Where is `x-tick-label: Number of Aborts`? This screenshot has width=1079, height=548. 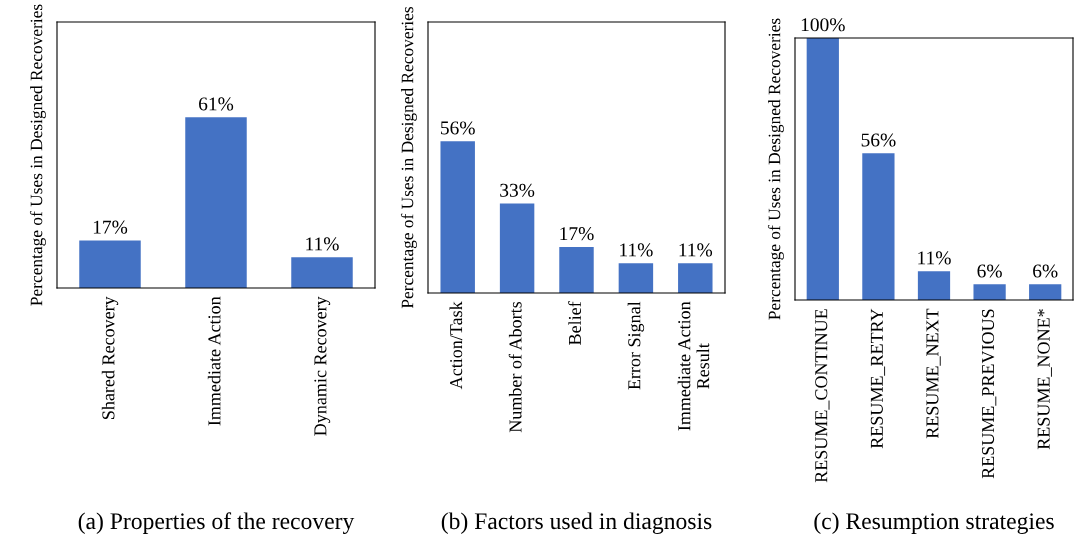 x-tick-label: Number of Aborts is located at coordinates (515, 367).